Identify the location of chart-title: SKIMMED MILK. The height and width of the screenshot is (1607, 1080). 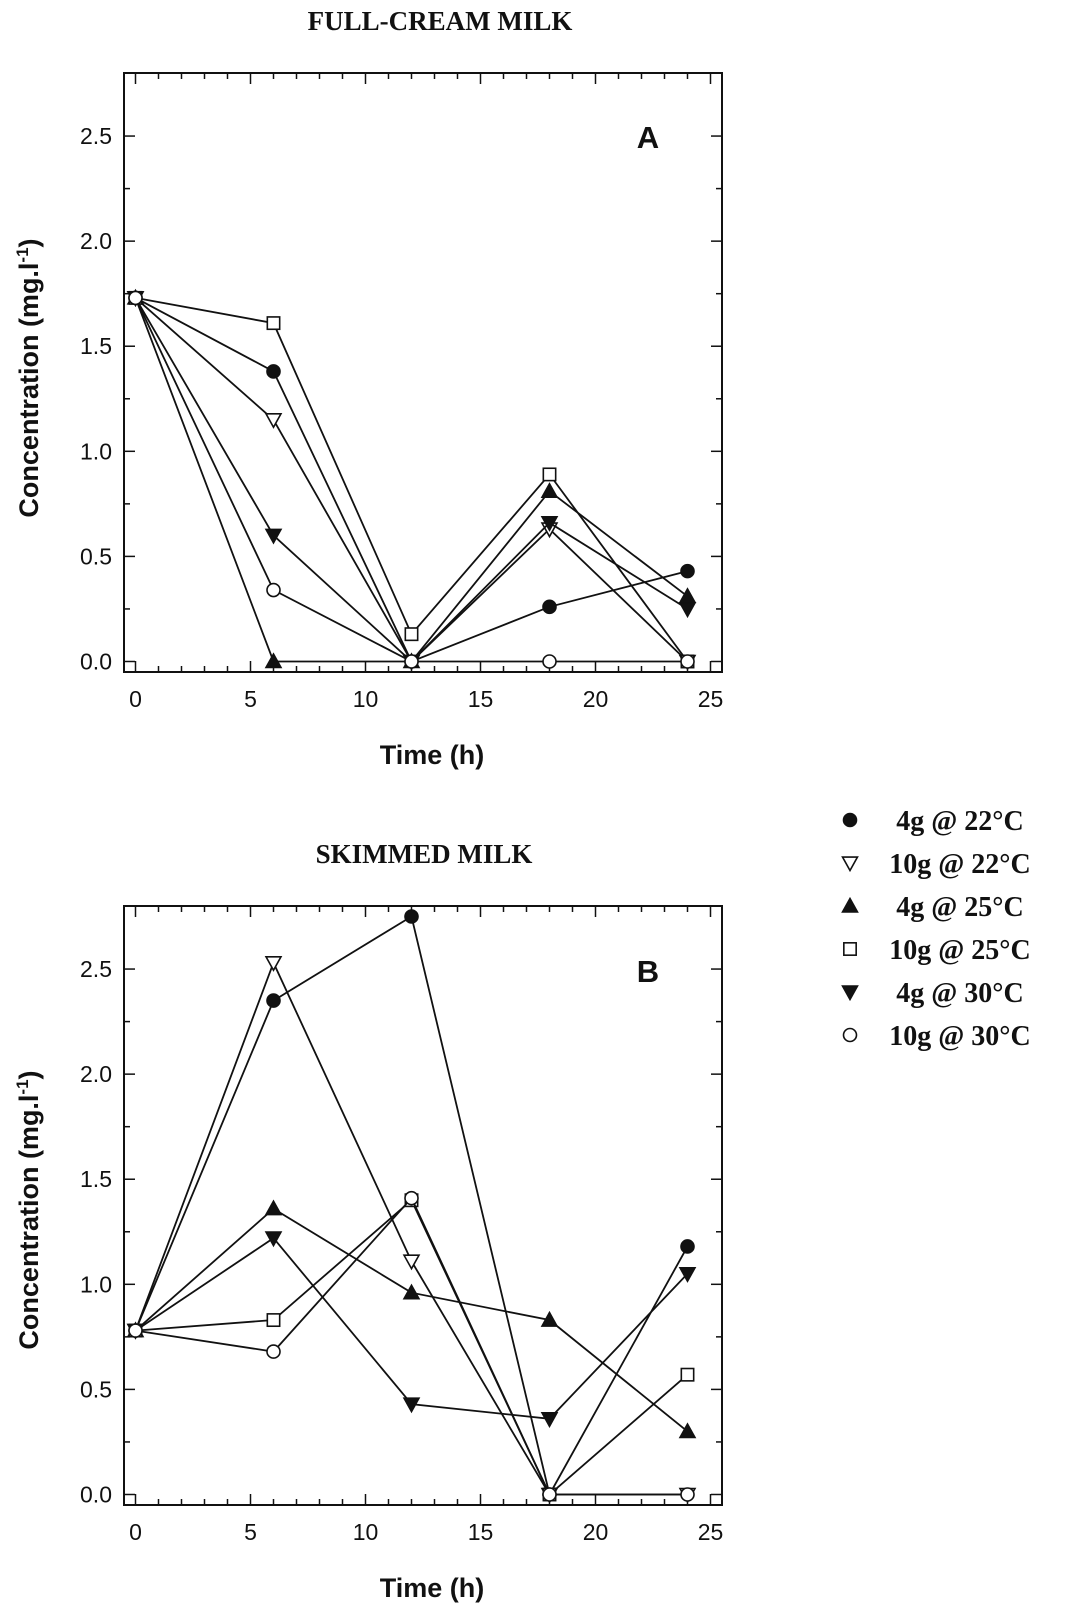
(424, 854).